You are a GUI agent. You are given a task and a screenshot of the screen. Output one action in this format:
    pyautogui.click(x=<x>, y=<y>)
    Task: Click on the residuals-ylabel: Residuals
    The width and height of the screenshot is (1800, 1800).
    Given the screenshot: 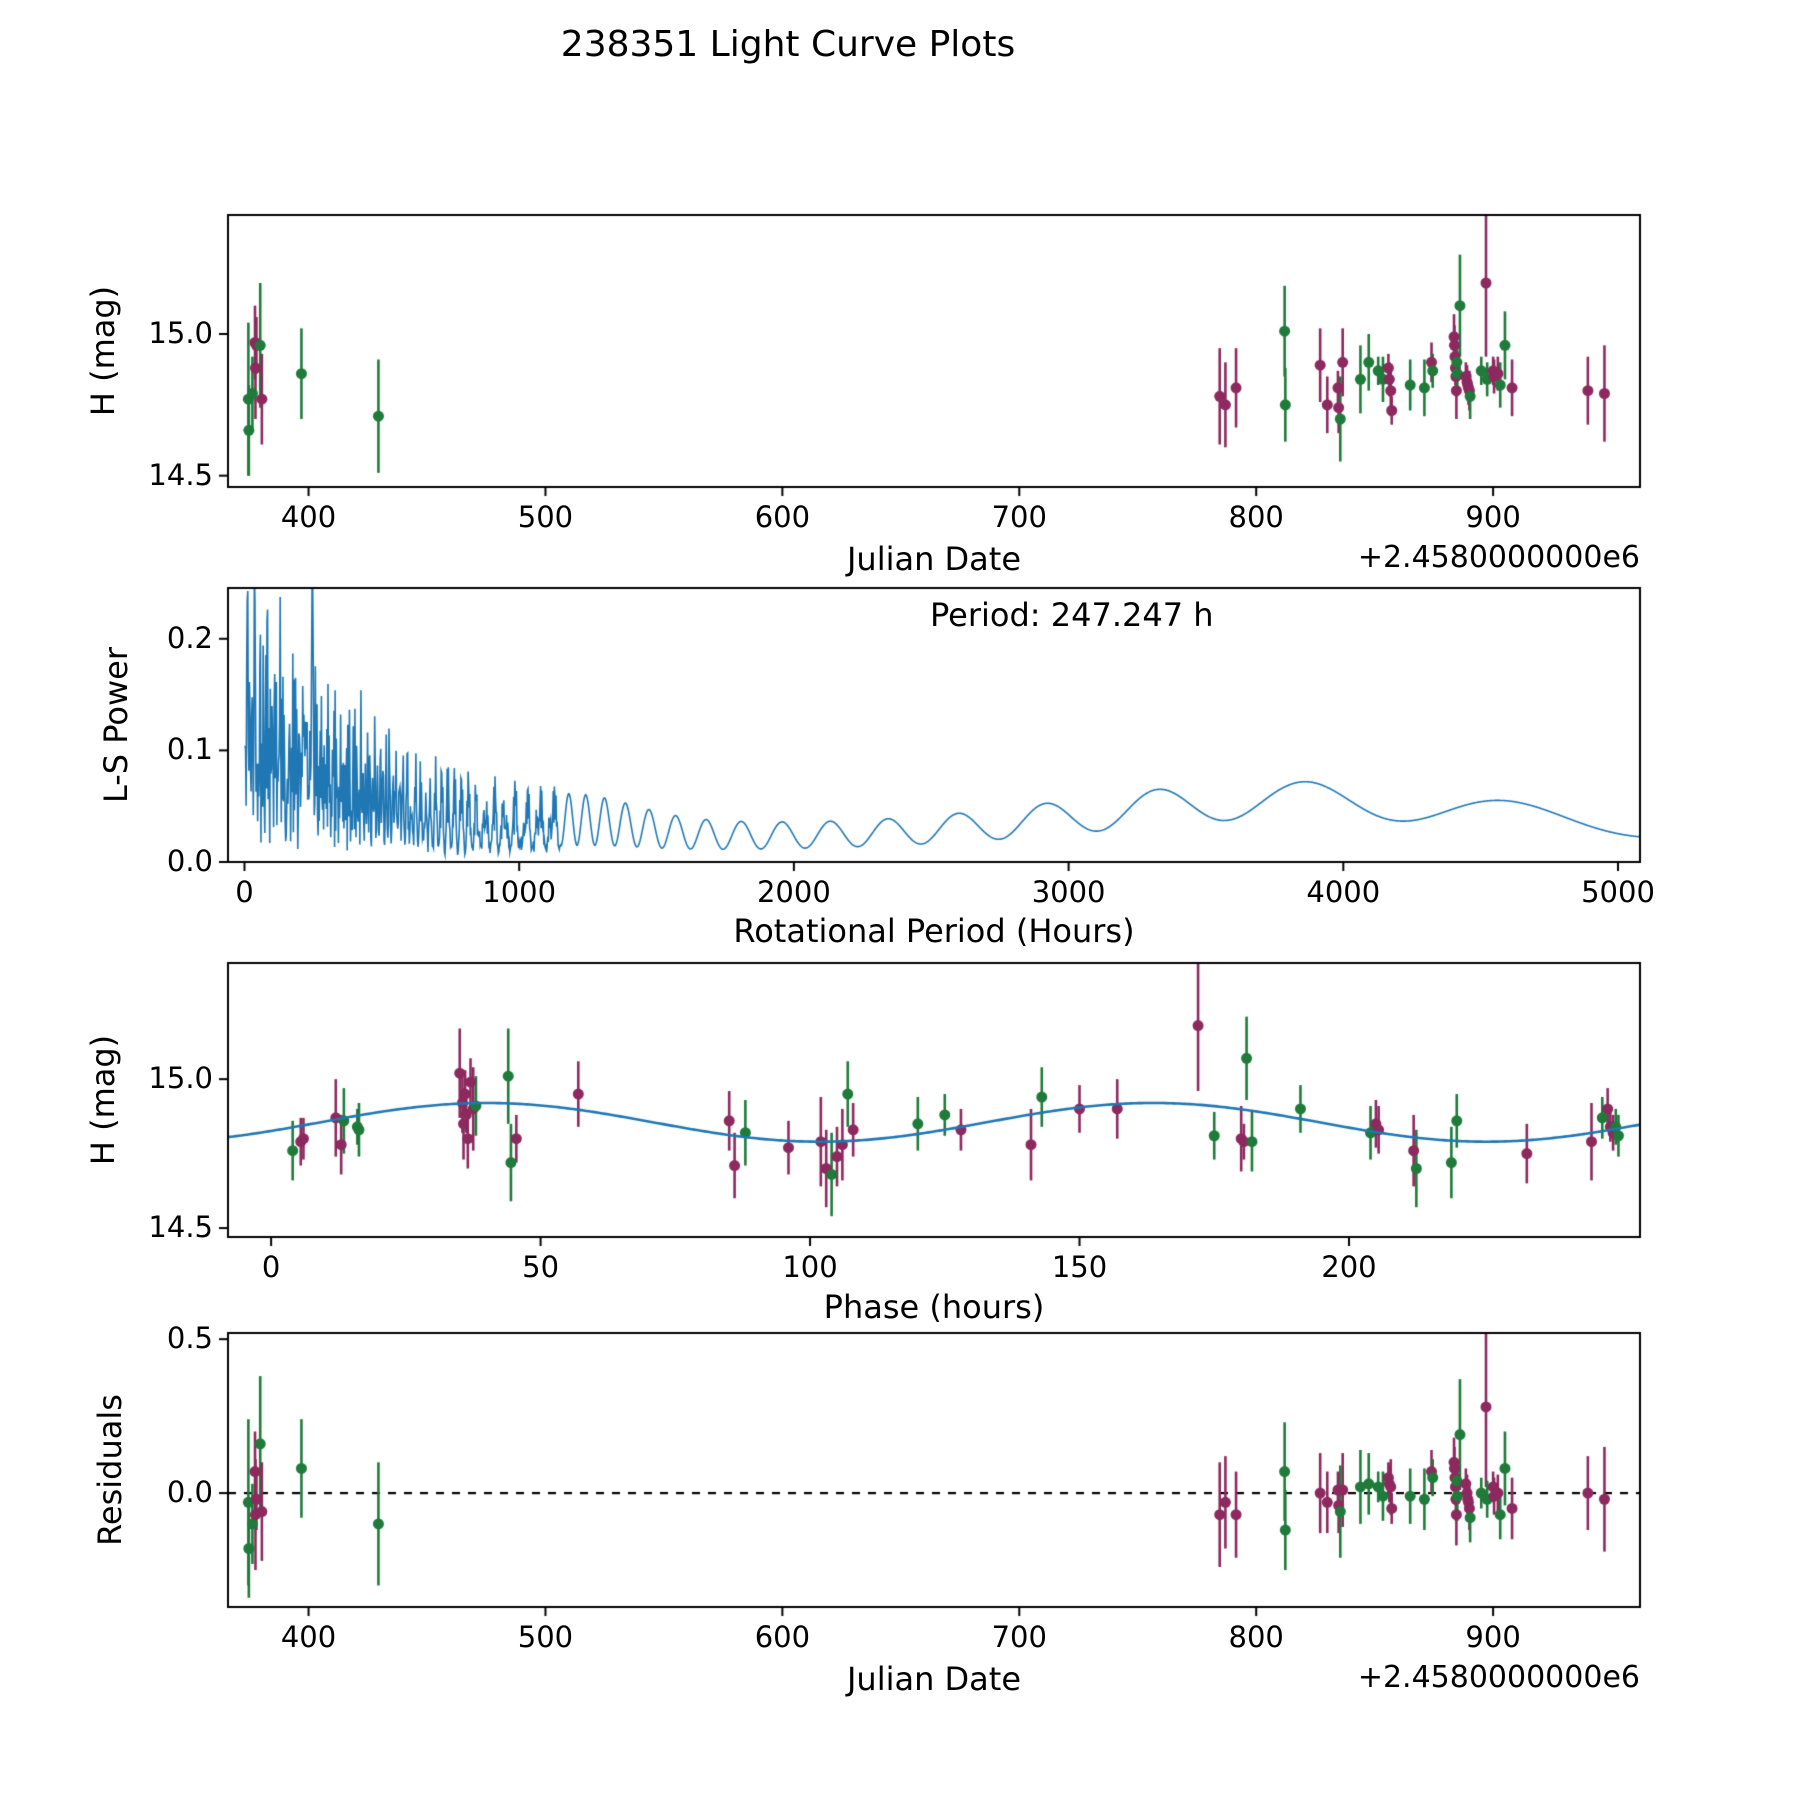 What is the action you would take?
    pyautogui.click(x=110, y=1470)
    